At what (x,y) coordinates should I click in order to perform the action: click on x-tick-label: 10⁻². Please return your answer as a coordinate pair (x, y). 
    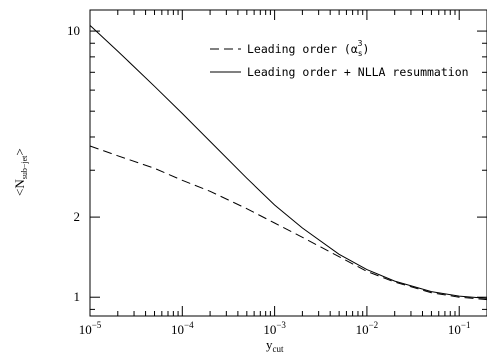
    Looking at the image, I should click on (367, 328).